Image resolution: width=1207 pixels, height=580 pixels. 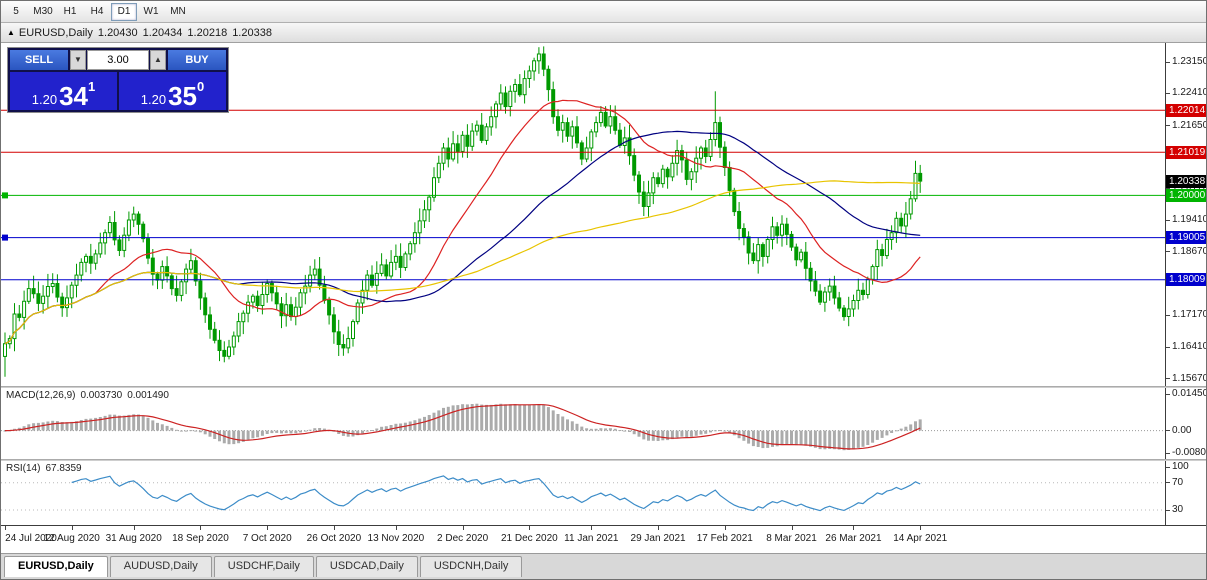 I want to click on one-click-trading-panel: SELL ▼ 3.00 ▲ BUY 1.20 34 1 1.20 35 0, so click(x=118, y=80).